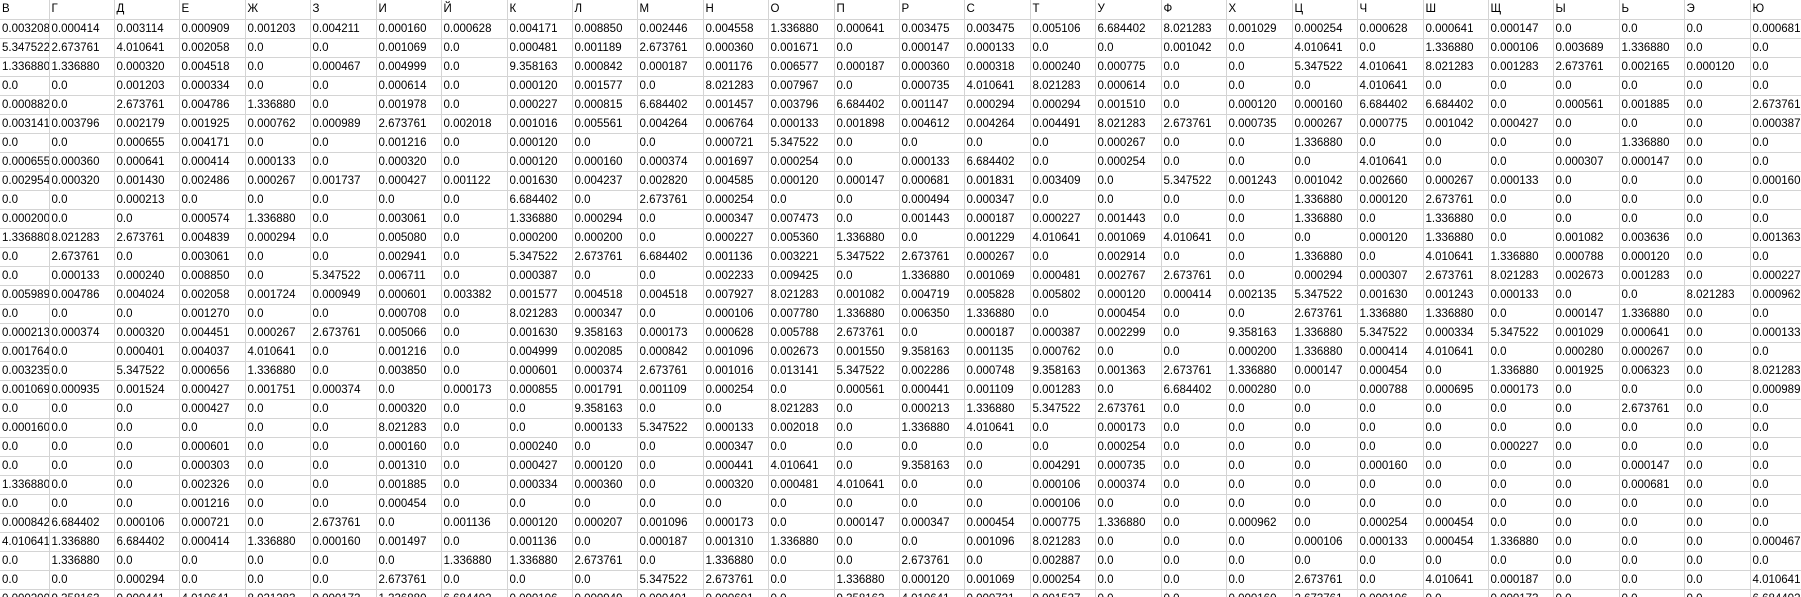  I want to click on table-cell: 0.004171, so click(212, 143).